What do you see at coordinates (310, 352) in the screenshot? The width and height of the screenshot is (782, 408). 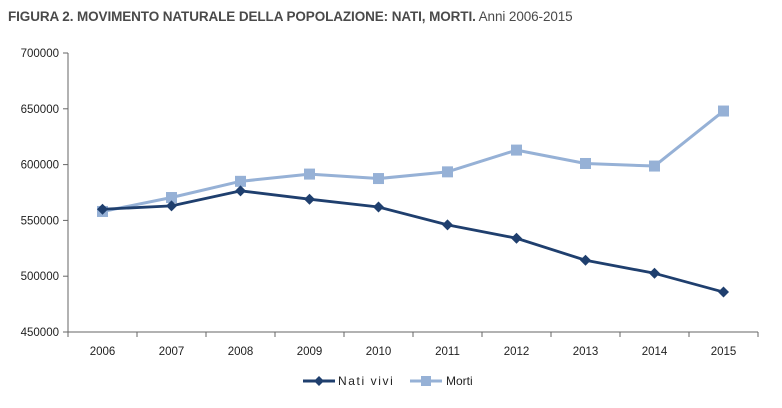 I see `x-tick-label: 2009` at bounding box center [310, 352].